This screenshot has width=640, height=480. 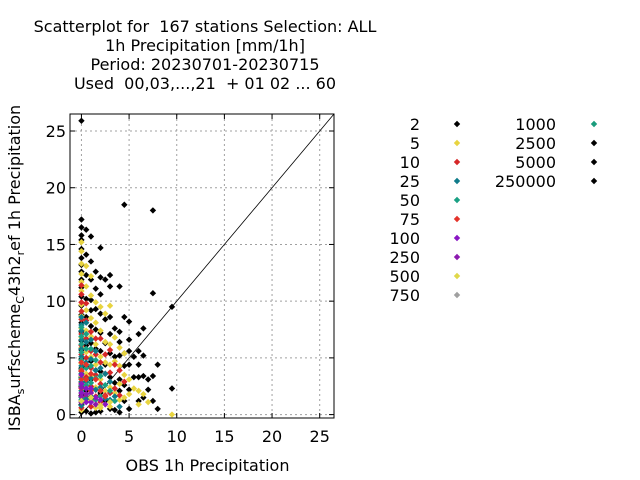 What do you see at coordinates (404, 257) in the screenshot?
I see `legend-label: 250` at bounding box center [404, 257].